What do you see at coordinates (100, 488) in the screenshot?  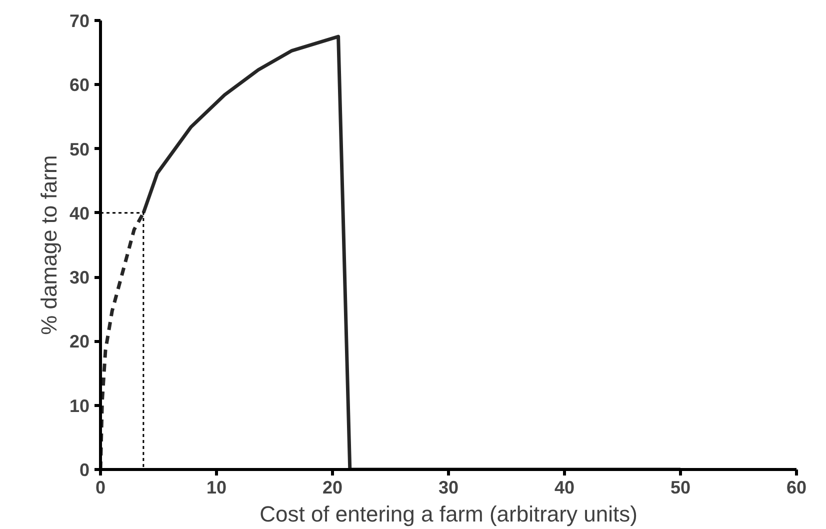 I see `x-tick-label: 0` at bounding box center [100, 488].